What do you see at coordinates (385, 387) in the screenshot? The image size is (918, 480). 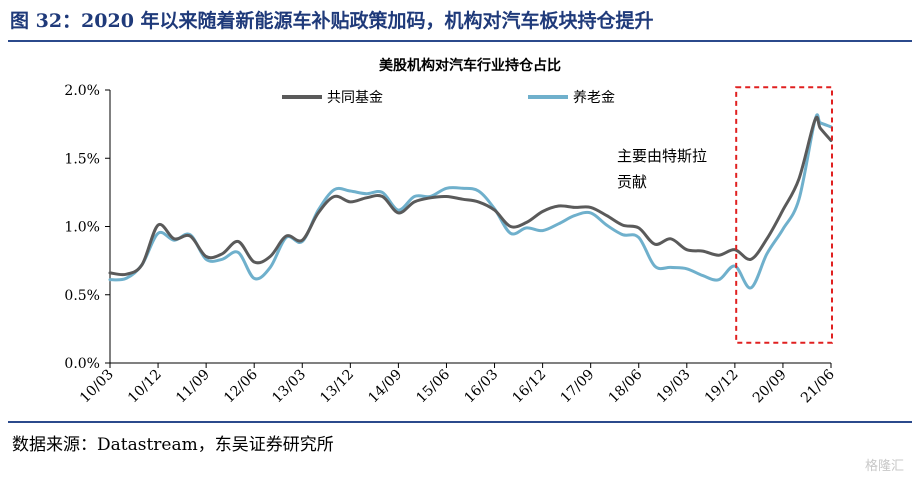 I see `x-tick-label: 14/09` at bounding box center [385, 387].